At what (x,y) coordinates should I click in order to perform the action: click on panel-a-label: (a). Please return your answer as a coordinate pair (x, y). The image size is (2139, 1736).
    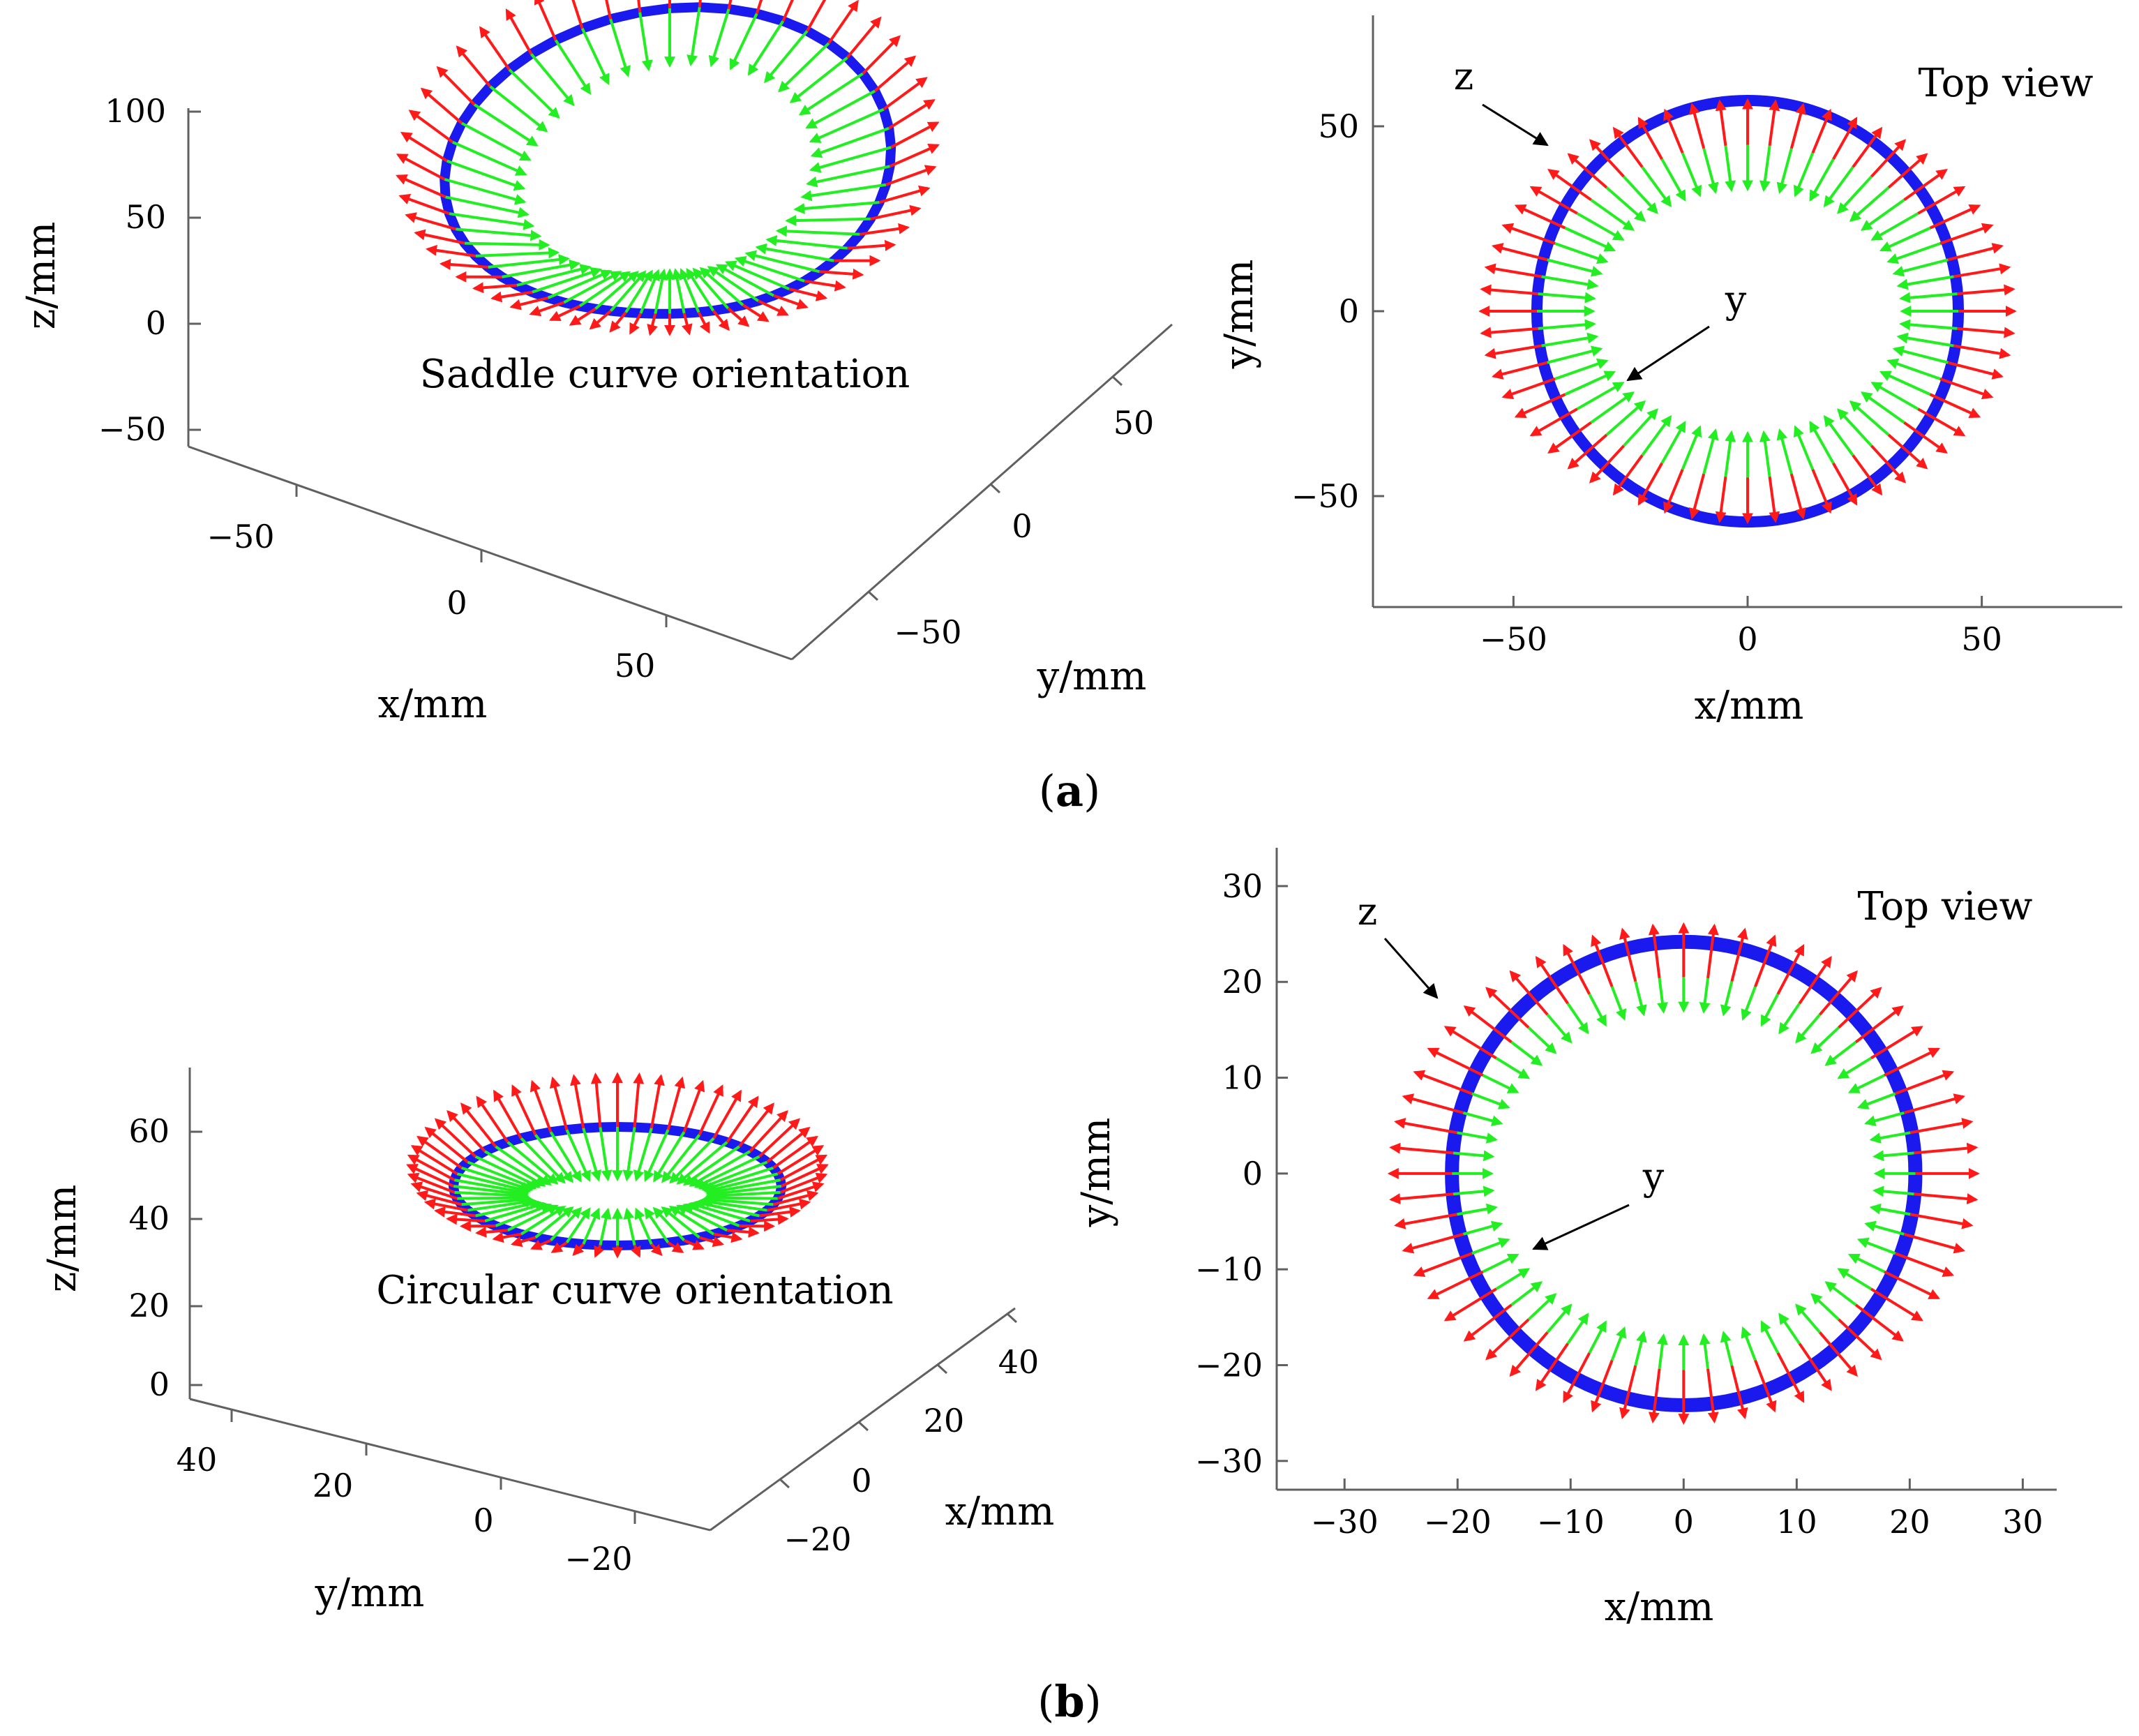
    Looking at the image, I should click on (1070, 790).